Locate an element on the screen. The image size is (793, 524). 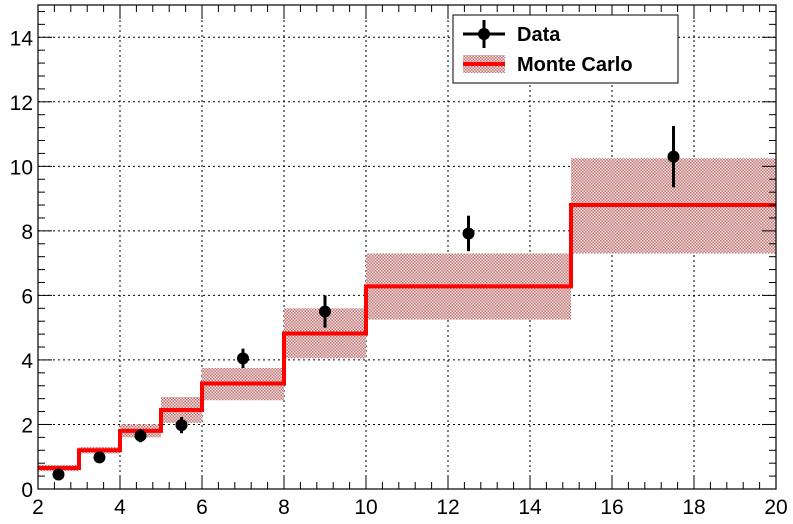
legend-data-marker is located at coordinates (484, 34).